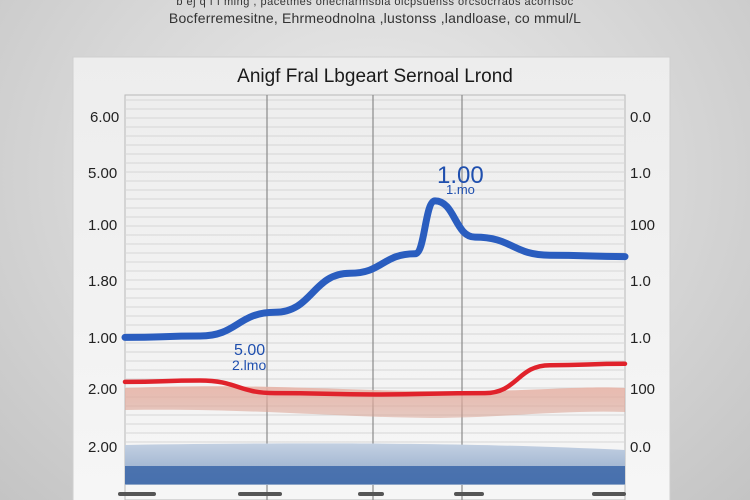 The height and width of the screenshot is (500, 750). What do you see at coordinates (460, 189) in the screenshot?
I see `annotation-peak-unit: 1.mo` at bounding box center [460, 189].